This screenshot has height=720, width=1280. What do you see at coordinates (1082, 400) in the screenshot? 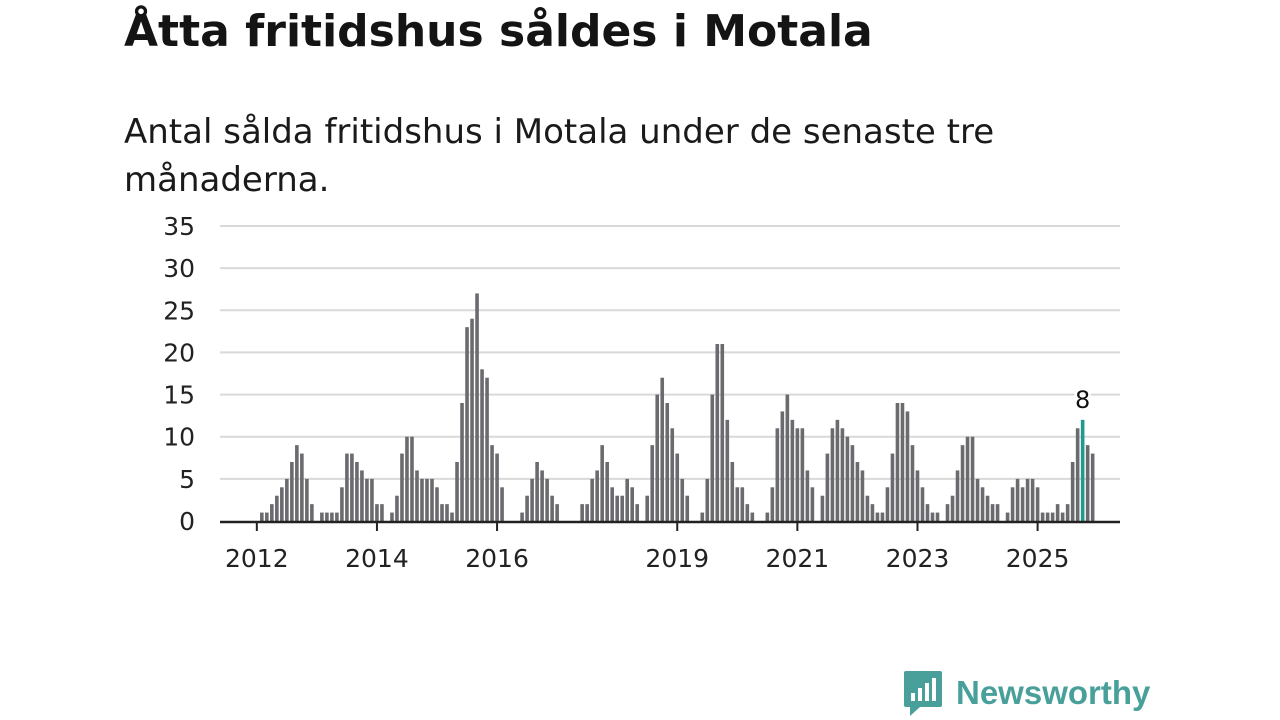
I see `highlight-value-label: 8` at bounding box center [1082, 400].